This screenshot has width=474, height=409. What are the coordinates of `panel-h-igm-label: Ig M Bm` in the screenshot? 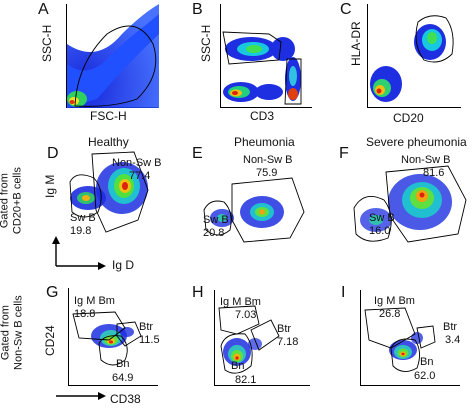 It's located at (240, 302).